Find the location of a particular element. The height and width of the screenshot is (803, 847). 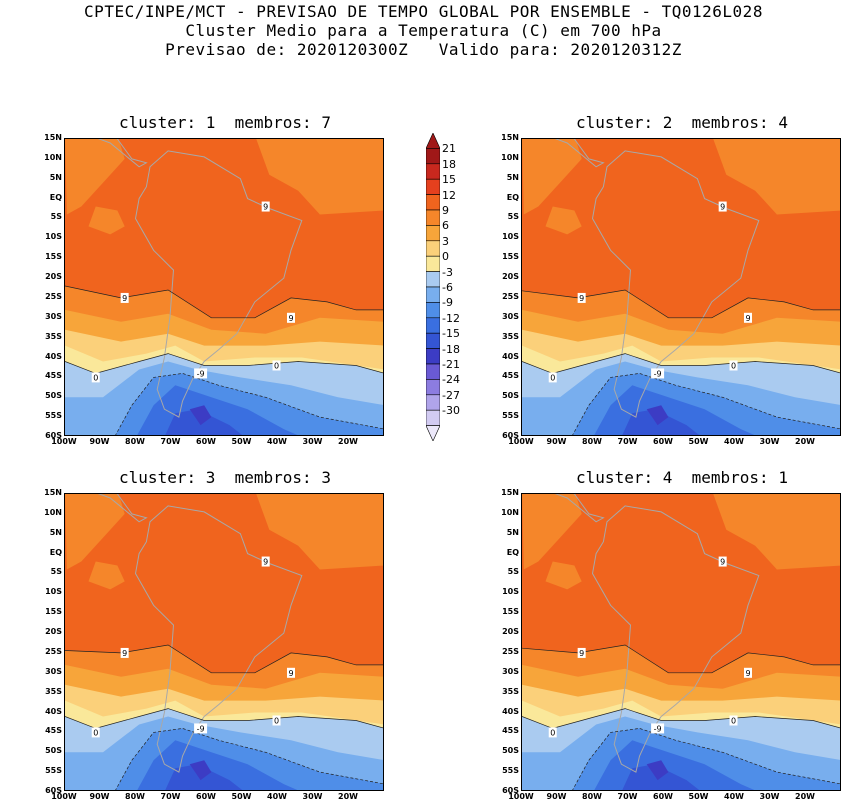

colorbar-tick-label: 21 is located at coordinates (449, 149).